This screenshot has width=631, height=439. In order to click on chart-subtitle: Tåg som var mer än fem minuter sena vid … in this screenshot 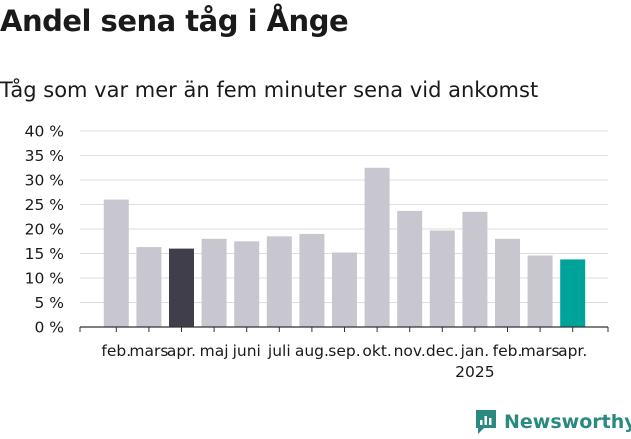, I will do `click(269, 90)`.